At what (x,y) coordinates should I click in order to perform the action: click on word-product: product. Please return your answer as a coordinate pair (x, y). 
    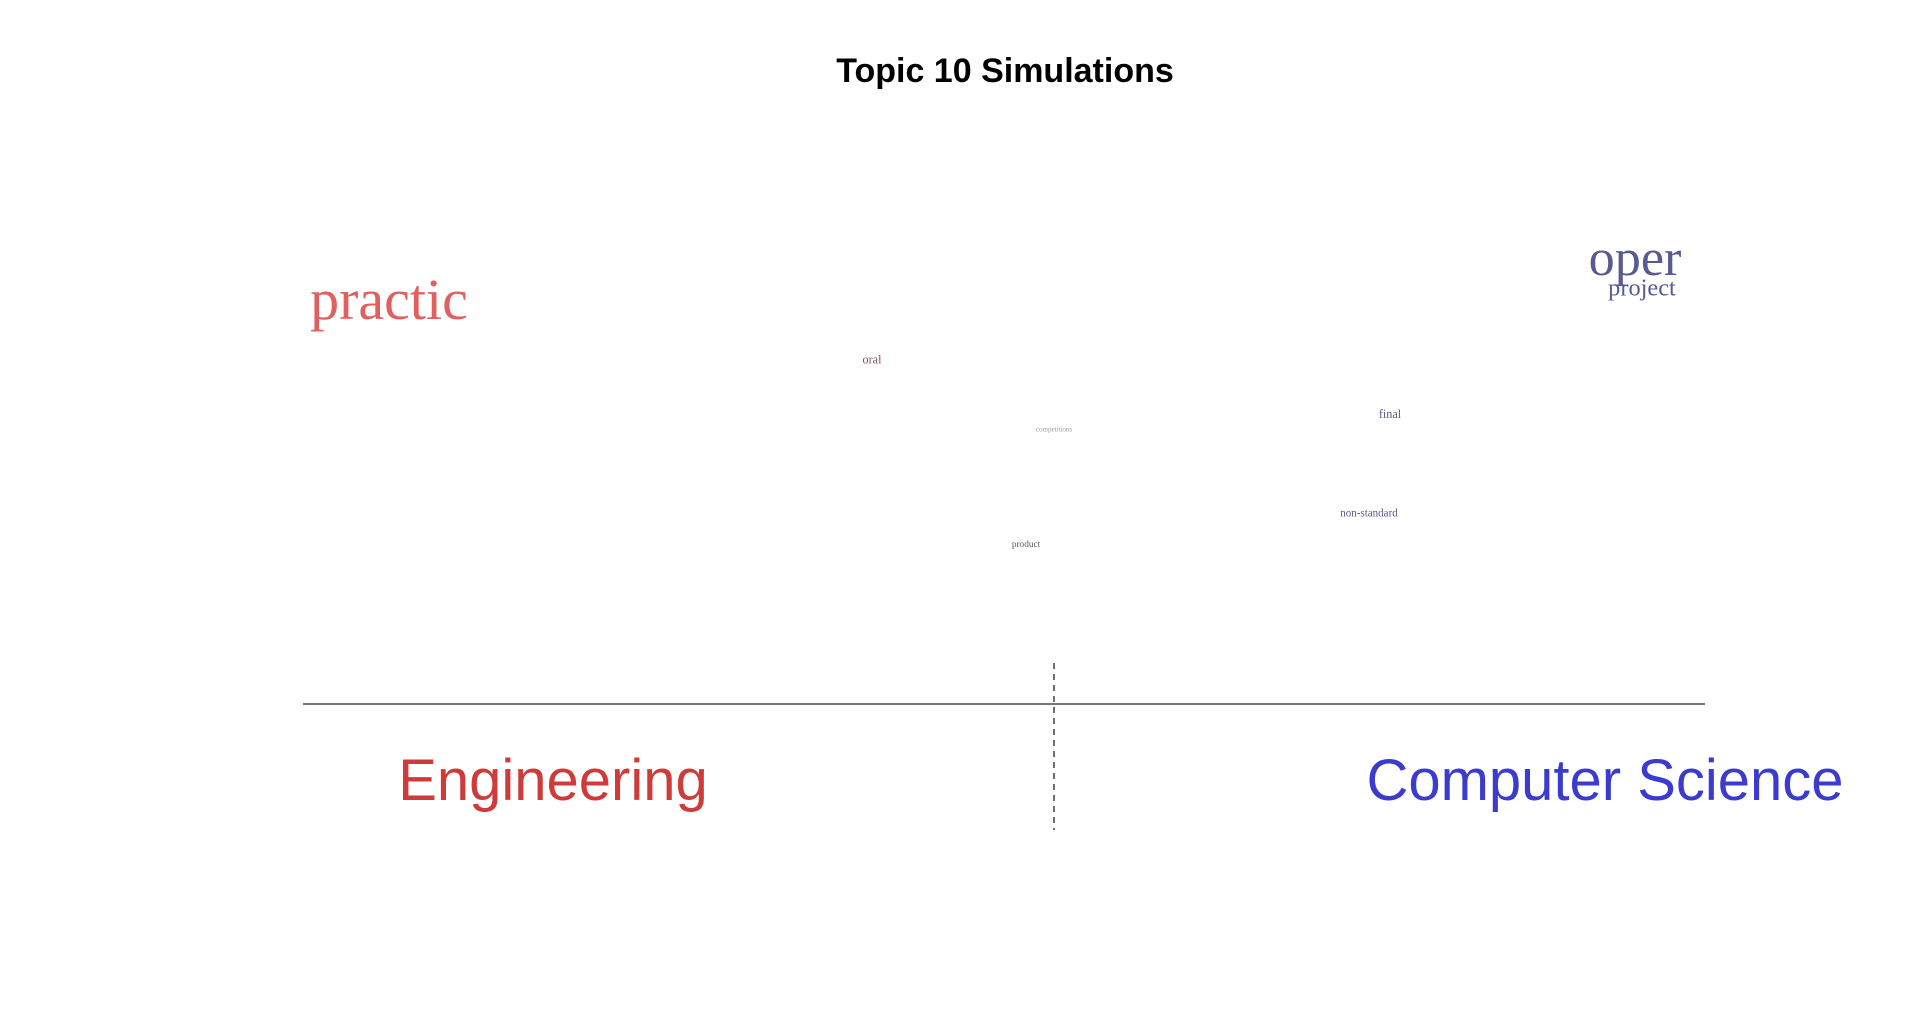
    Looking at the image, I should click on (1026, 545).